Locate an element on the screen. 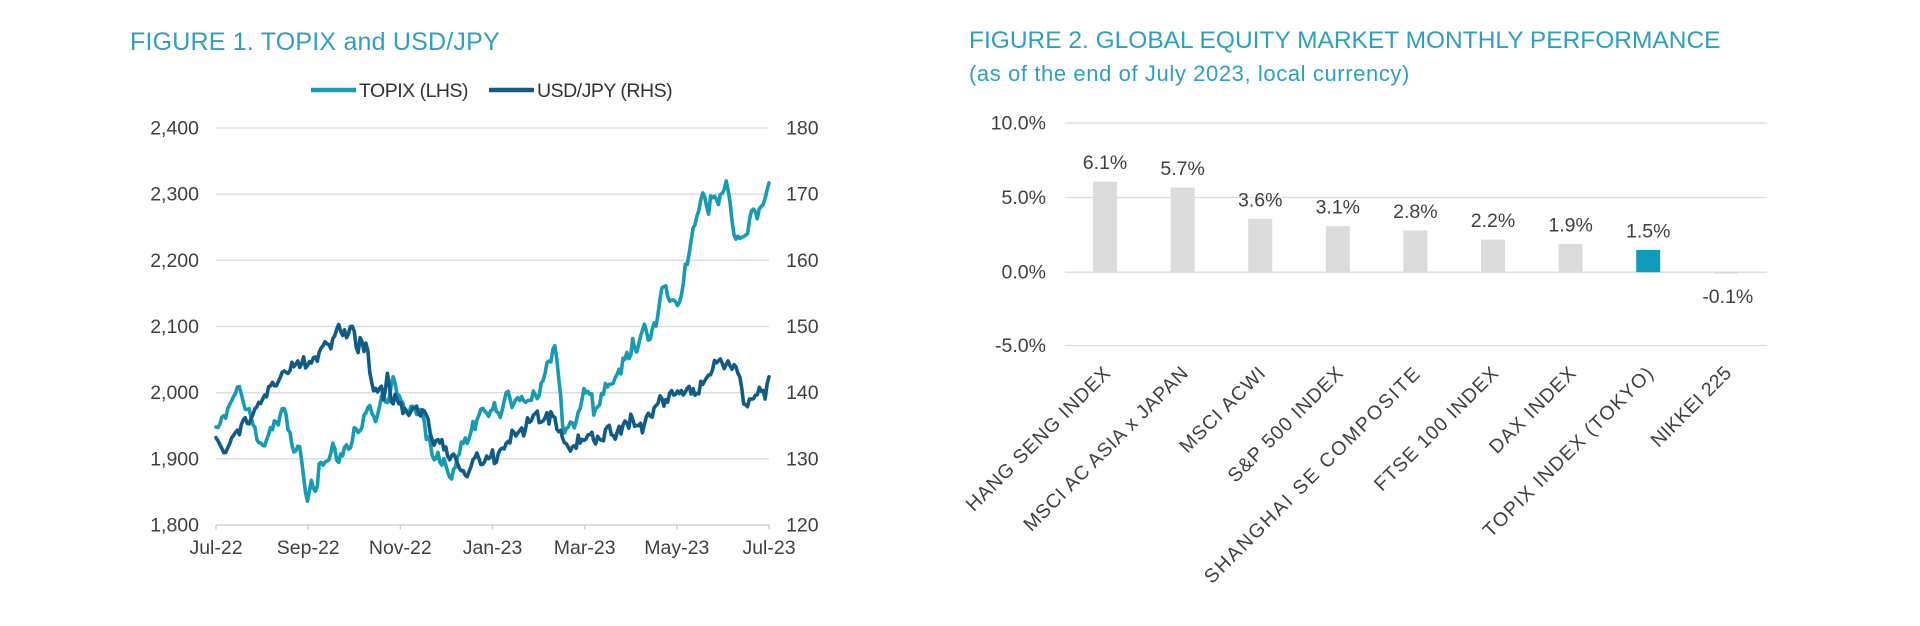 This screenshot has width=1920, height=626. svg-text: 130 is located at coordinates (802, 459).